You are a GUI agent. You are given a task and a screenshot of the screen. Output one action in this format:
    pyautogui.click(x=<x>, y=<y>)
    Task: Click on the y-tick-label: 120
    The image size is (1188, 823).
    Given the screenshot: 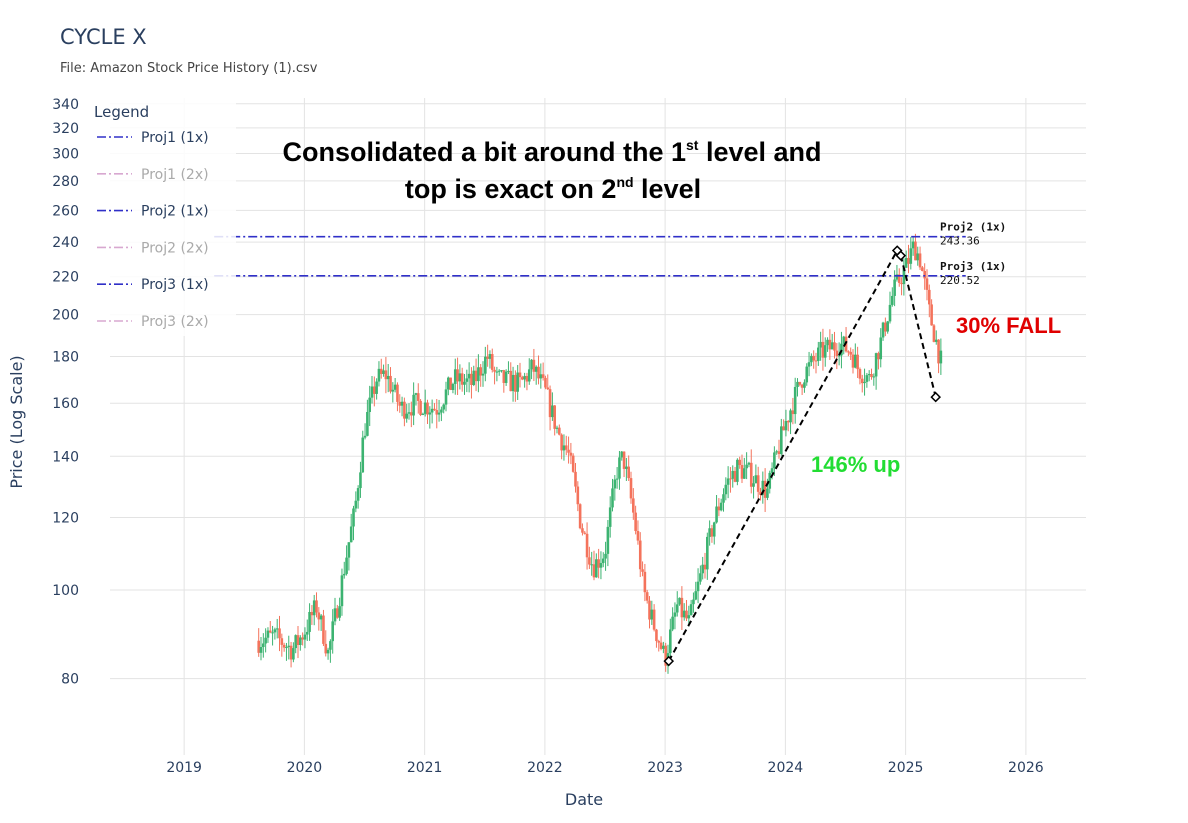 What is the action you would take?
    pyautogui.click(x=65, y=519)
    